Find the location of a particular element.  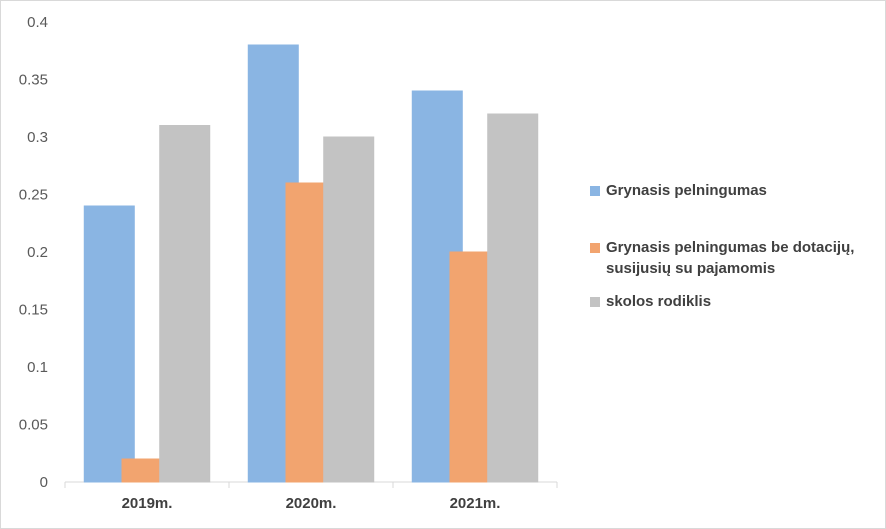

legend-item-skolos-rodiklis: skolos rodiklis is located at coordinates (735, 301).